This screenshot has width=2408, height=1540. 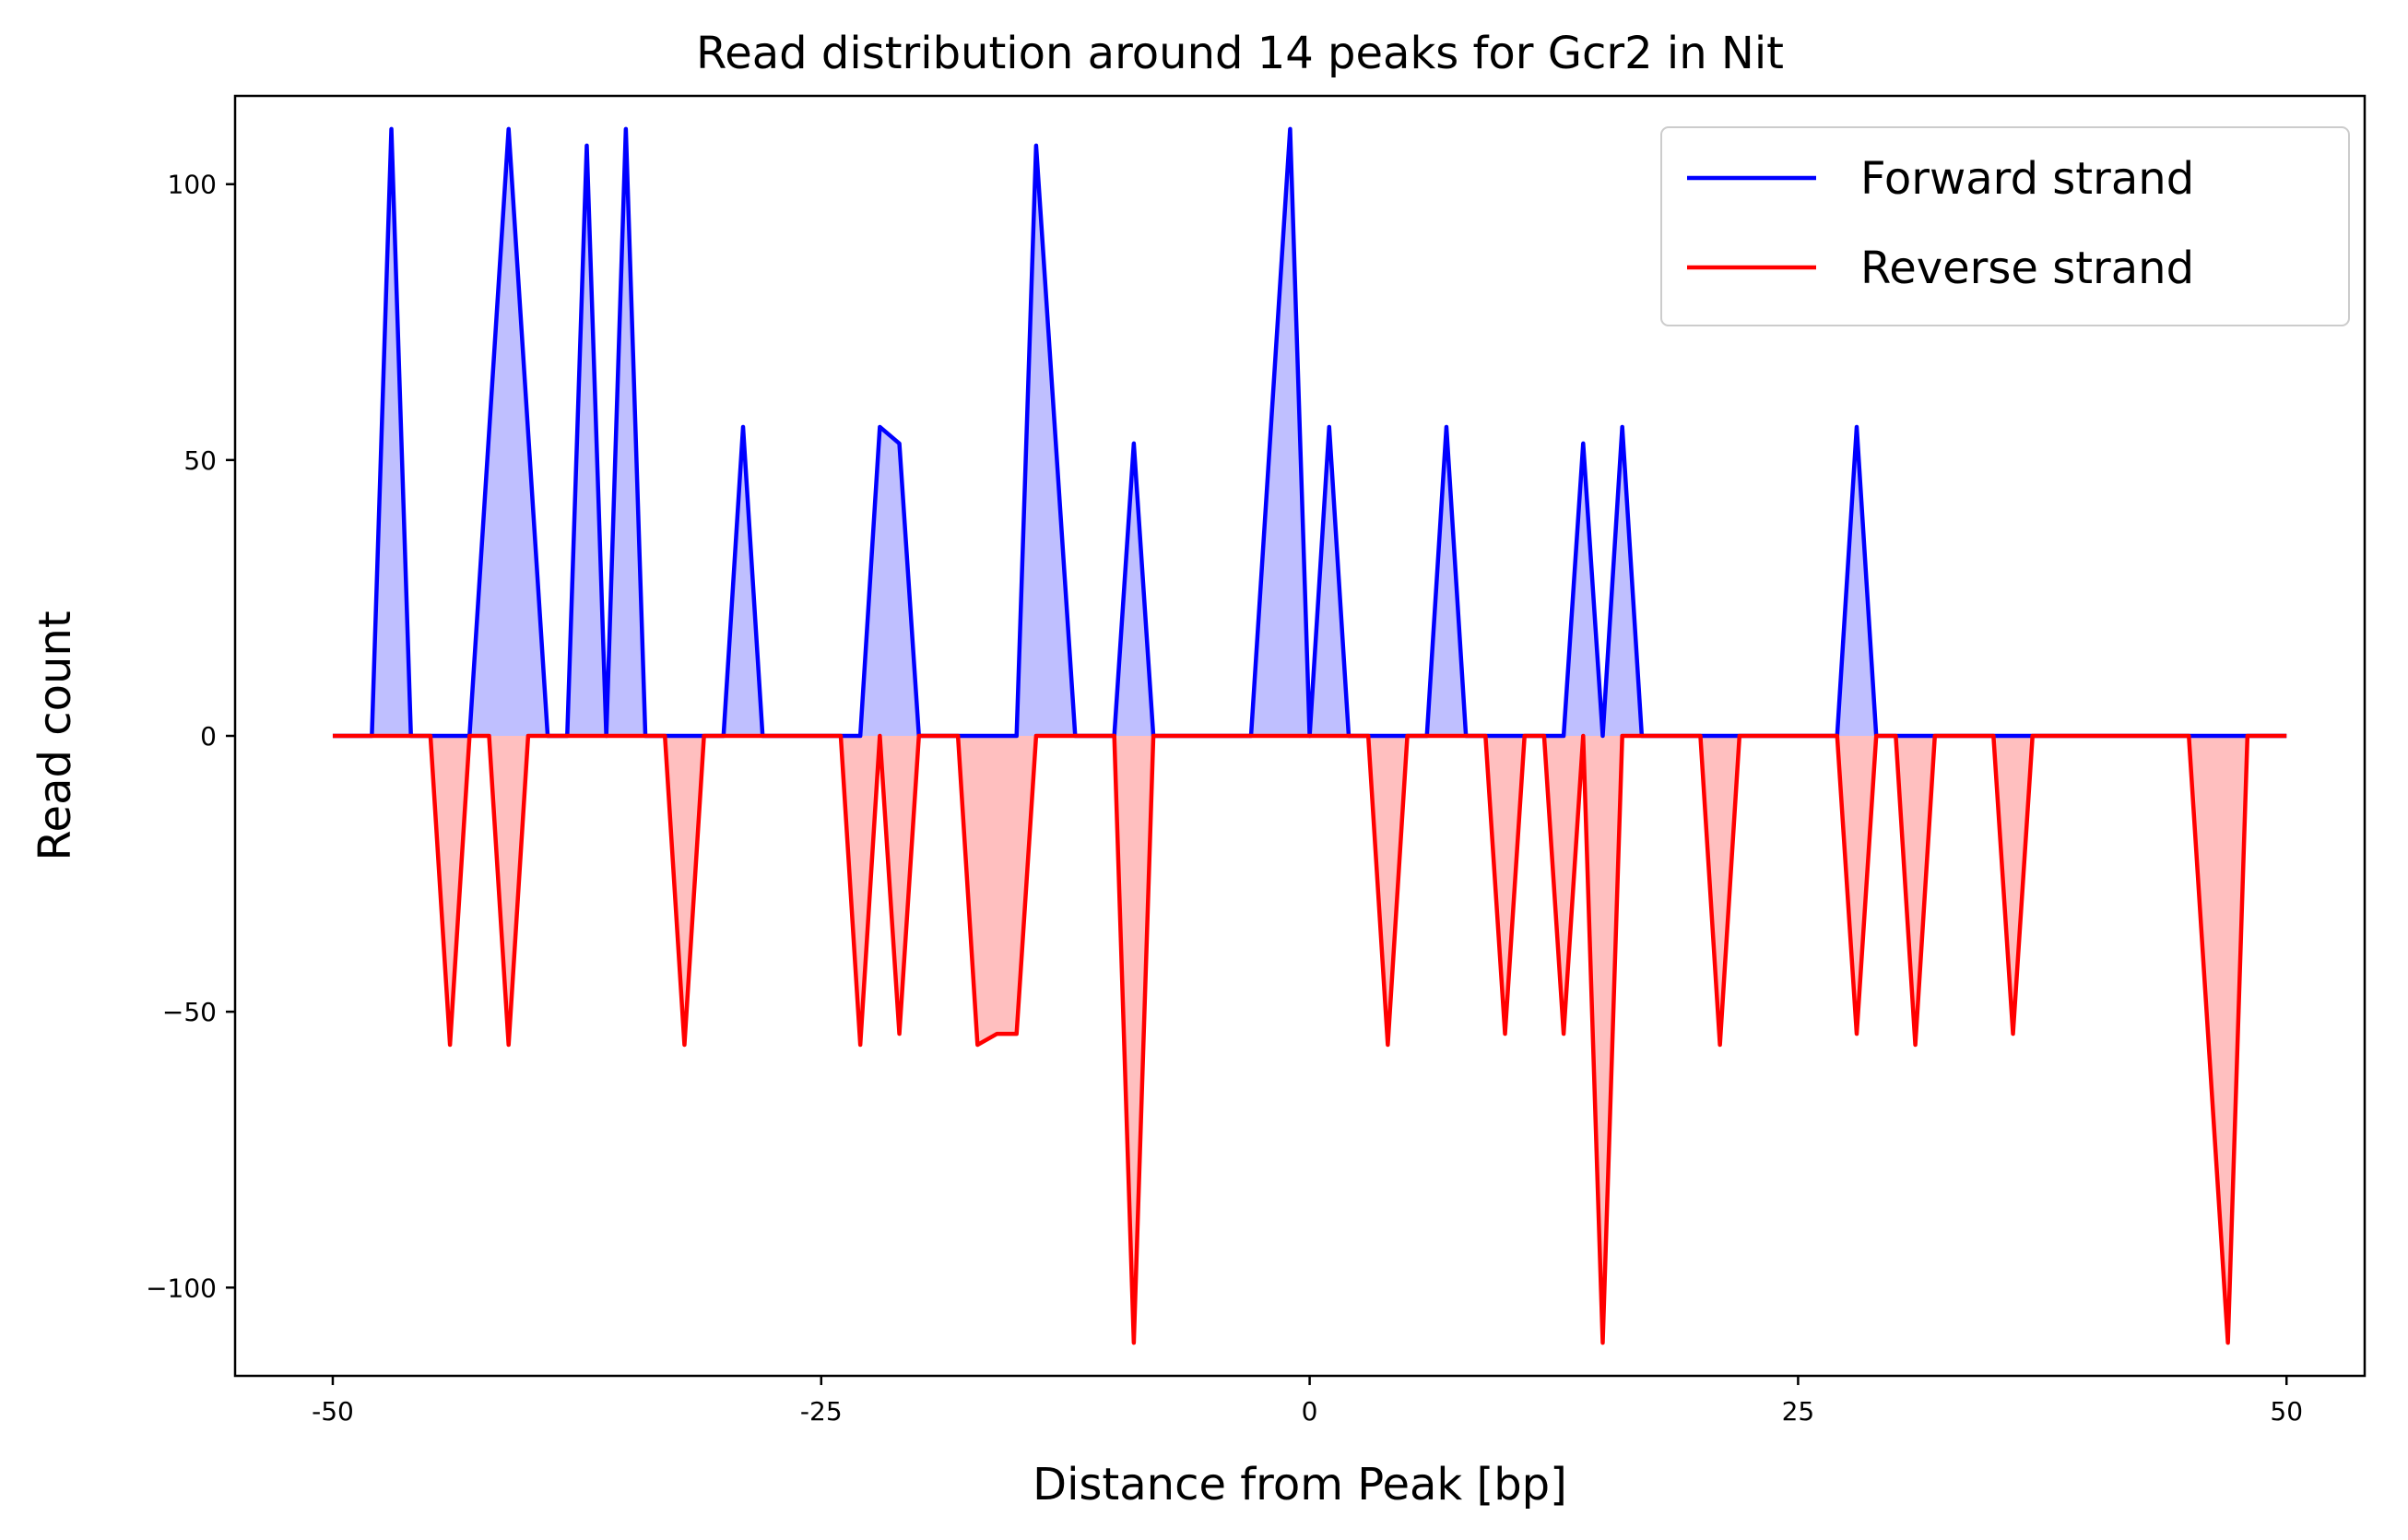 I want to click on legend-box, so click(x=2005, y=226).